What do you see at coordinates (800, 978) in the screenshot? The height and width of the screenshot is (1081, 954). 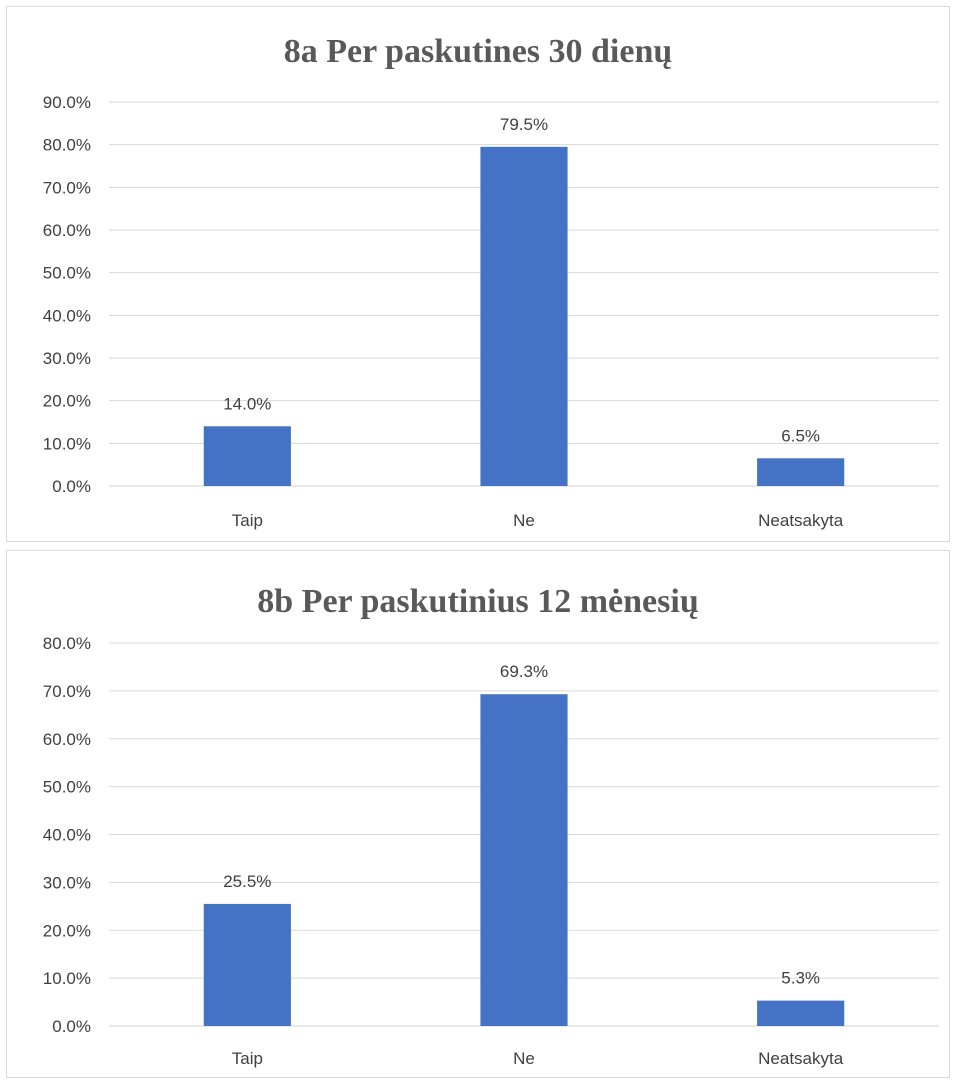 I see `data-label: 5.3%` at bounding box center [800, 978].